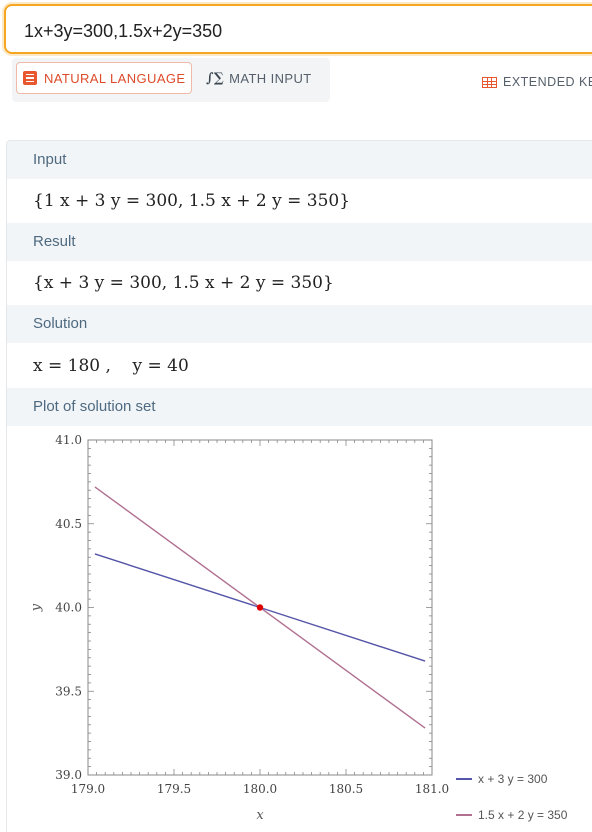 Image resolution: width=592 pixels, height=832 pixels. Describe the element at coordinates (299, 242) in the screenshot. I see `pod-title-result: Result` at that location.